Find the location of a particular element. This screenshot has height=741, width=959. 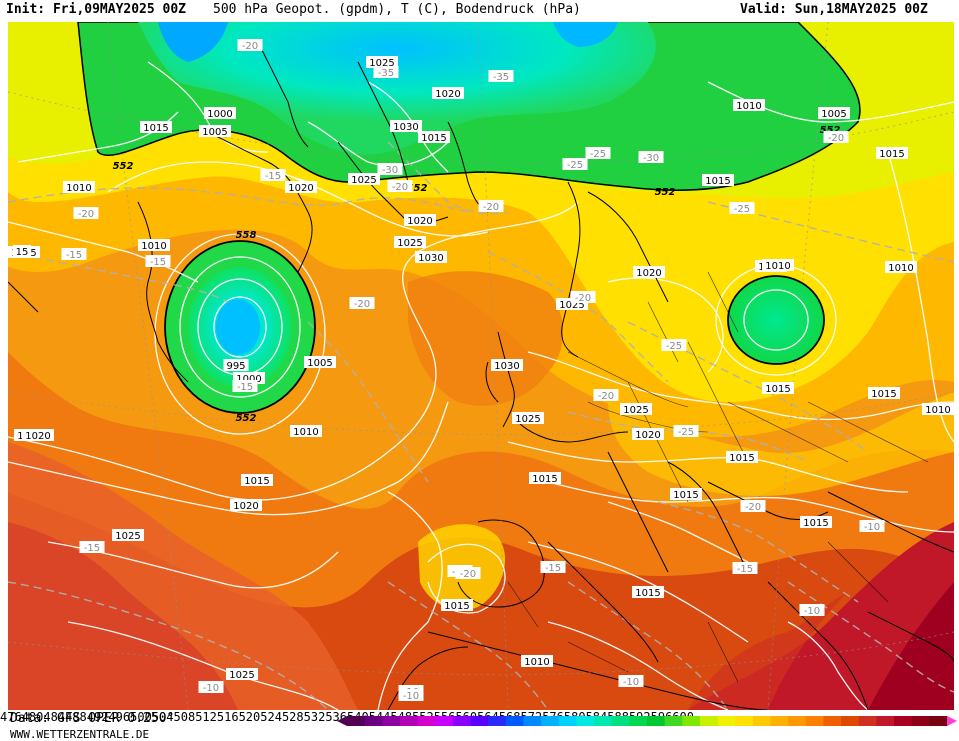

legend-tick: 528 is located at coordinates (292, 717).